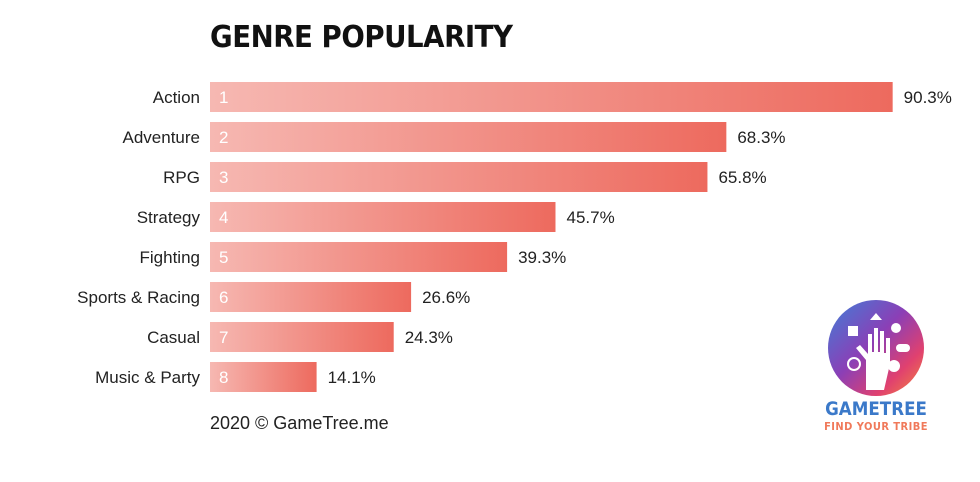 The width and height of the screenshot is (980, 482). I want to click on value-label: 65.8%, so click(742, 177).